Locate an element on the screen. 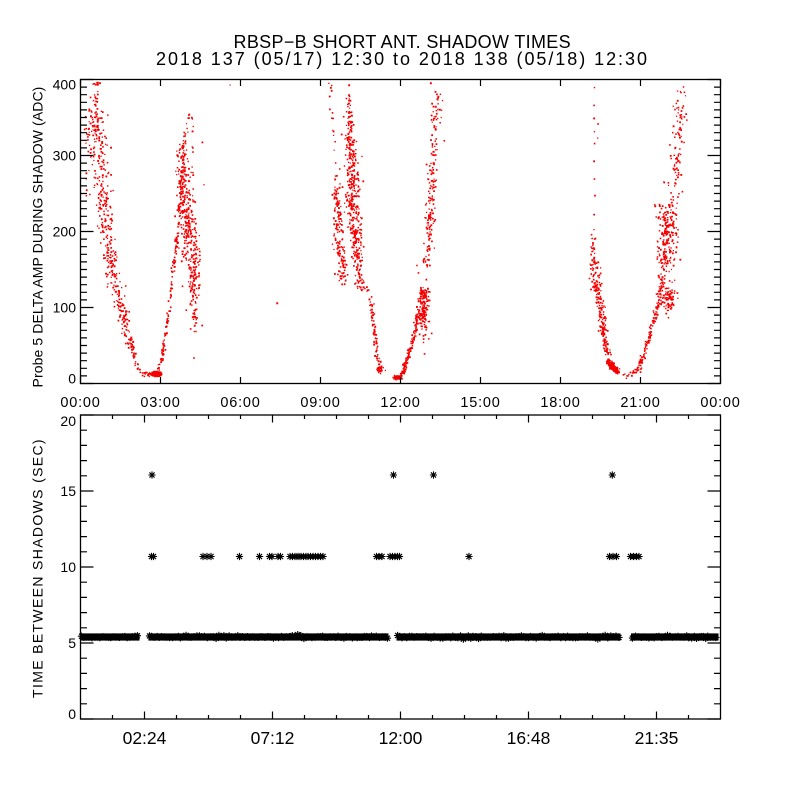  svg-text: 300 is located at coordinates (65, 156).